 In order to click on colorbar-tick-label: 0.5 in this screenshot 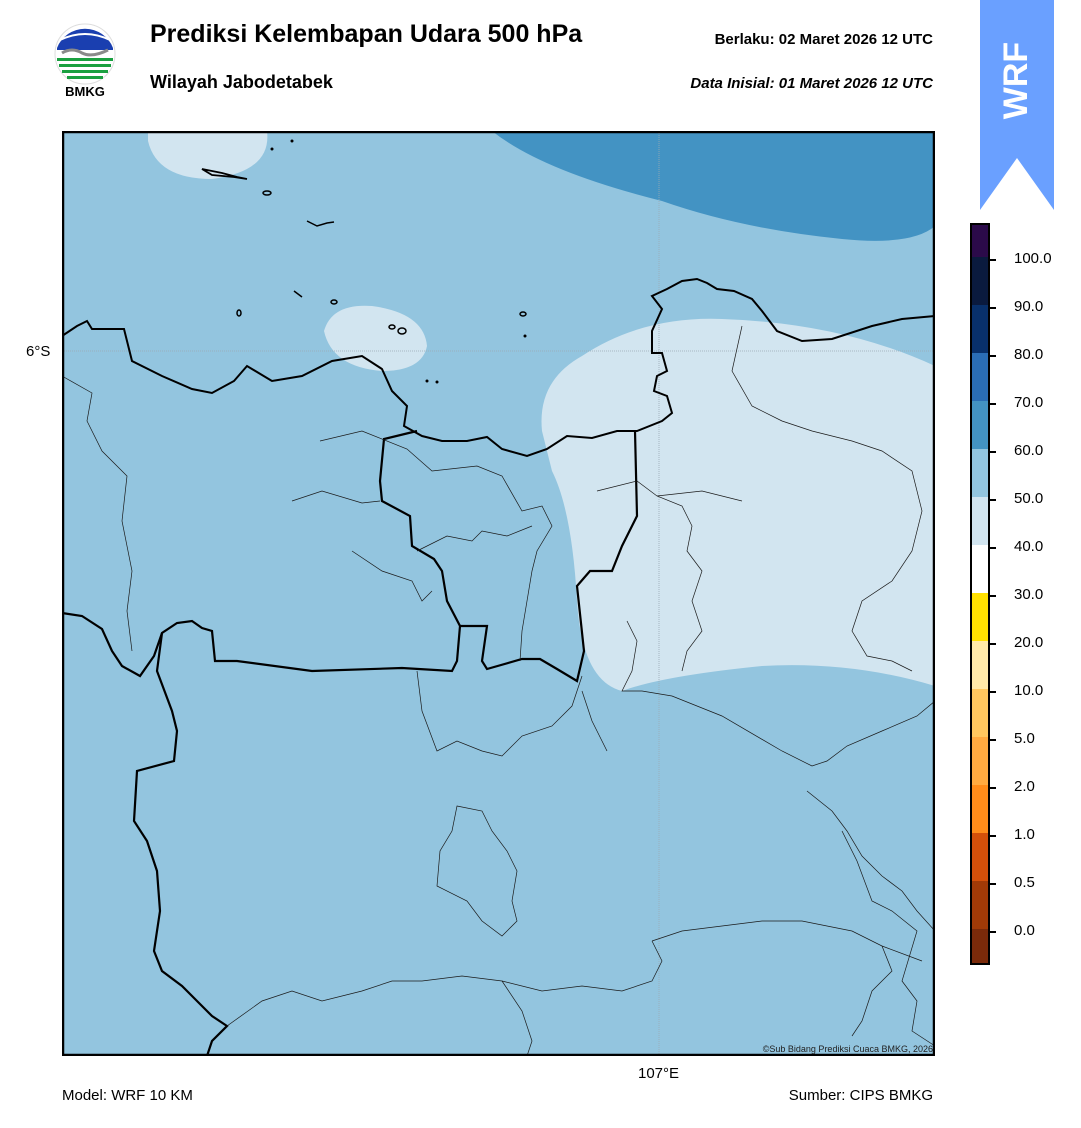, I will do `click(1024, 882)`.